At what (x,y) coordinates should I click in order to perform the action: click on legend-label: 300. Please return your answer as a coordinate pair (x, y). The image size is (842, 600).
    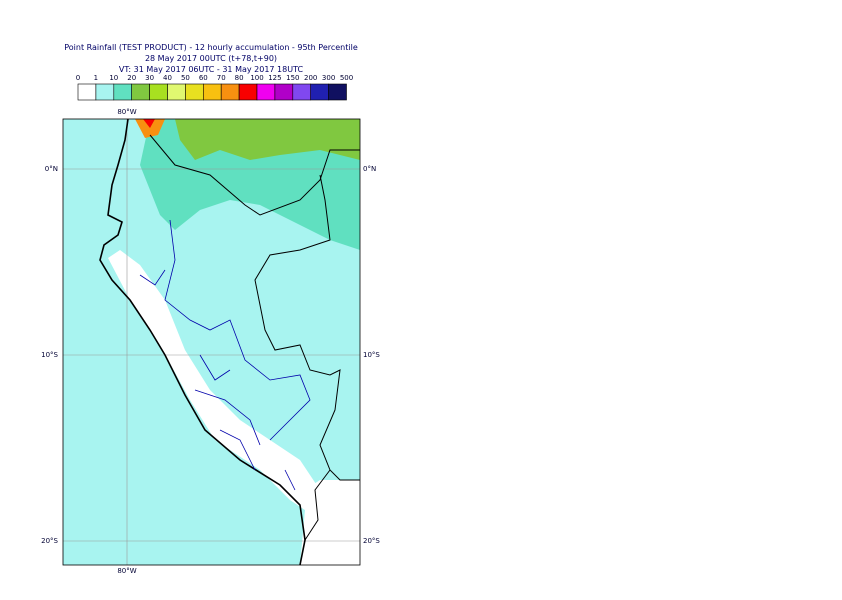
    Looking at the image, I should click on (328, 78).